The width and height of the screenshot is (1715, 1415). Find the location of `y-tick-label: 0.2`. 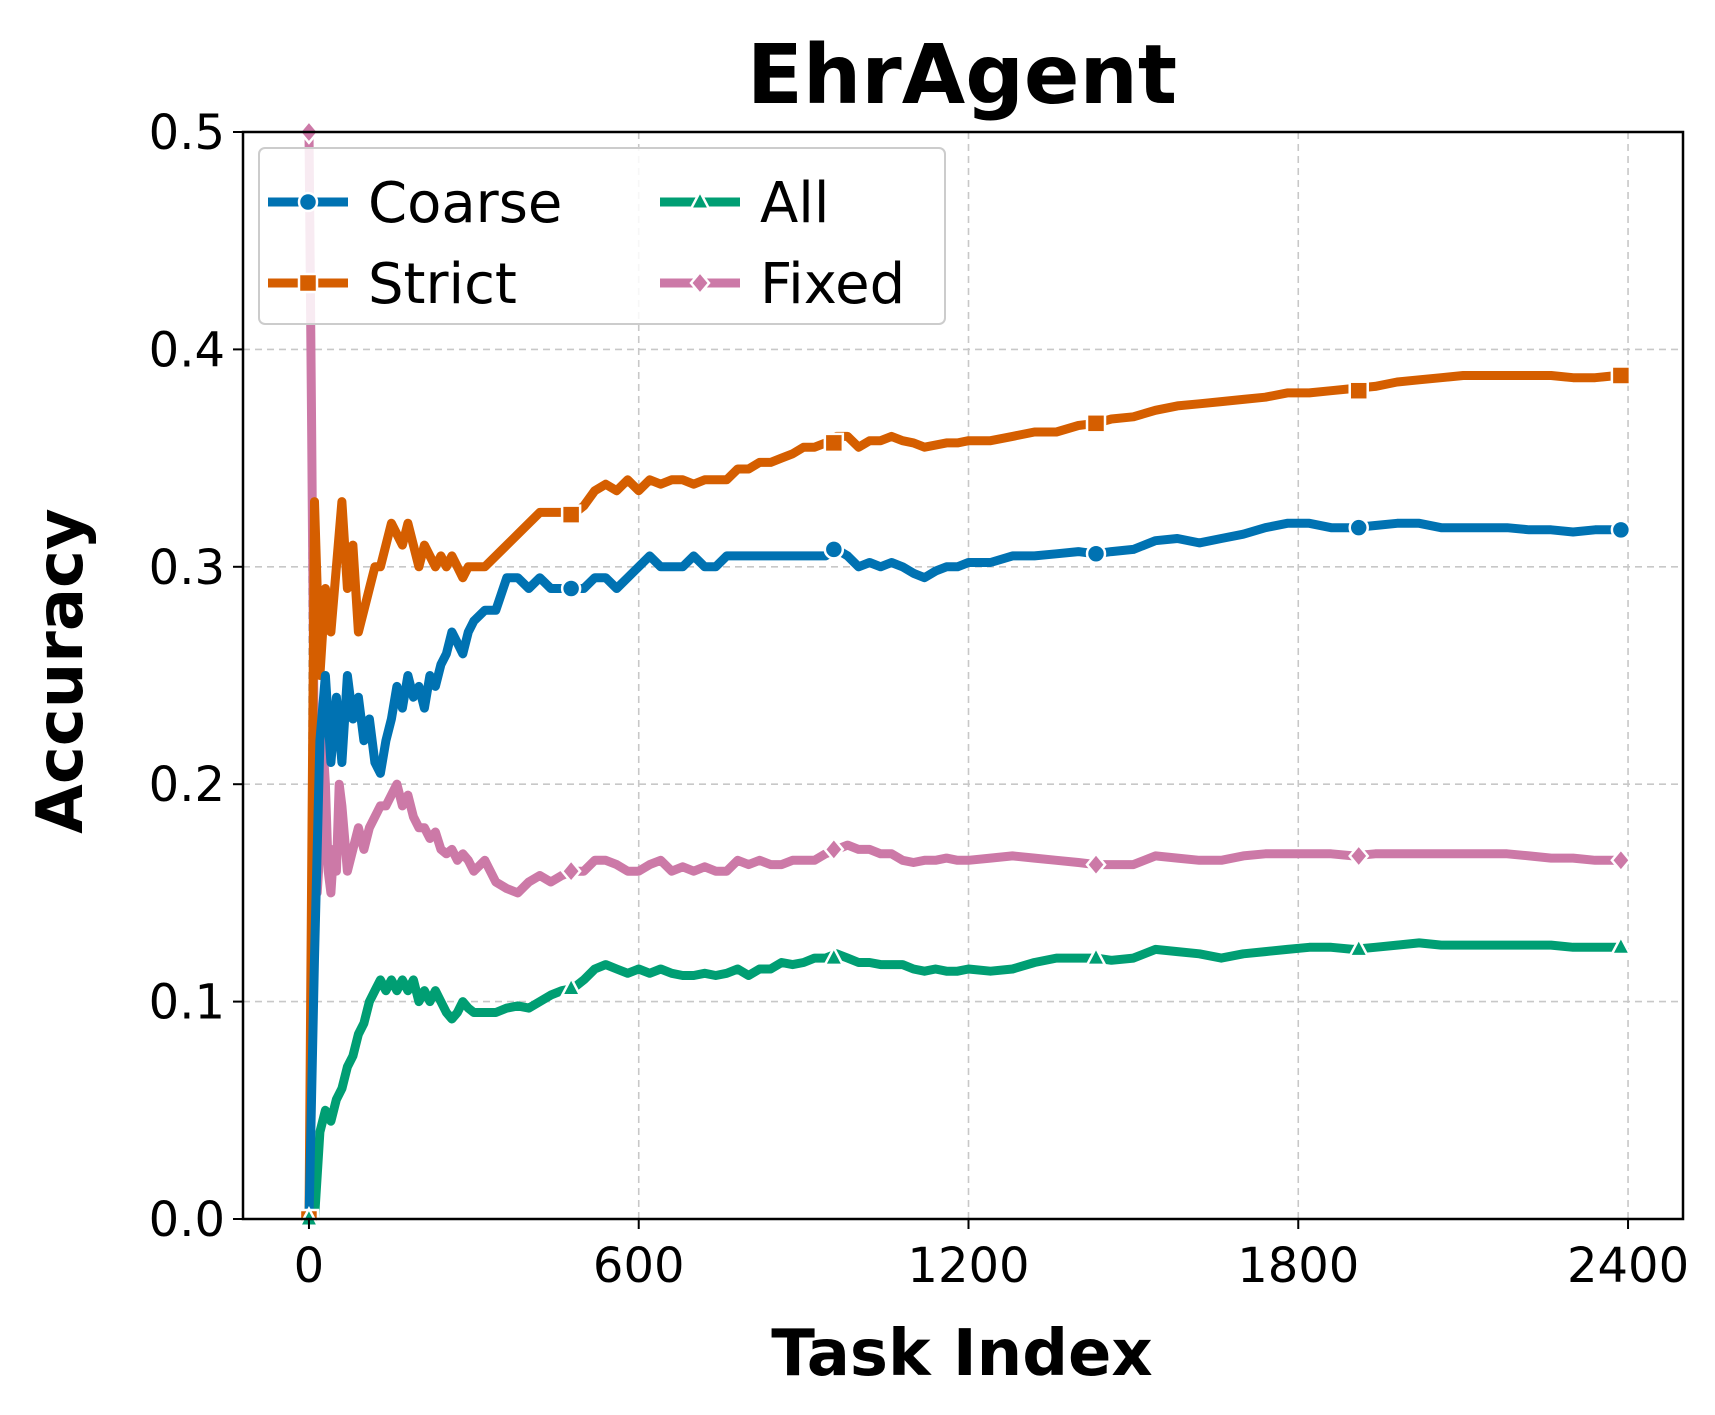

y-tick-label: 0.2 is located at coordinates (187, 785).